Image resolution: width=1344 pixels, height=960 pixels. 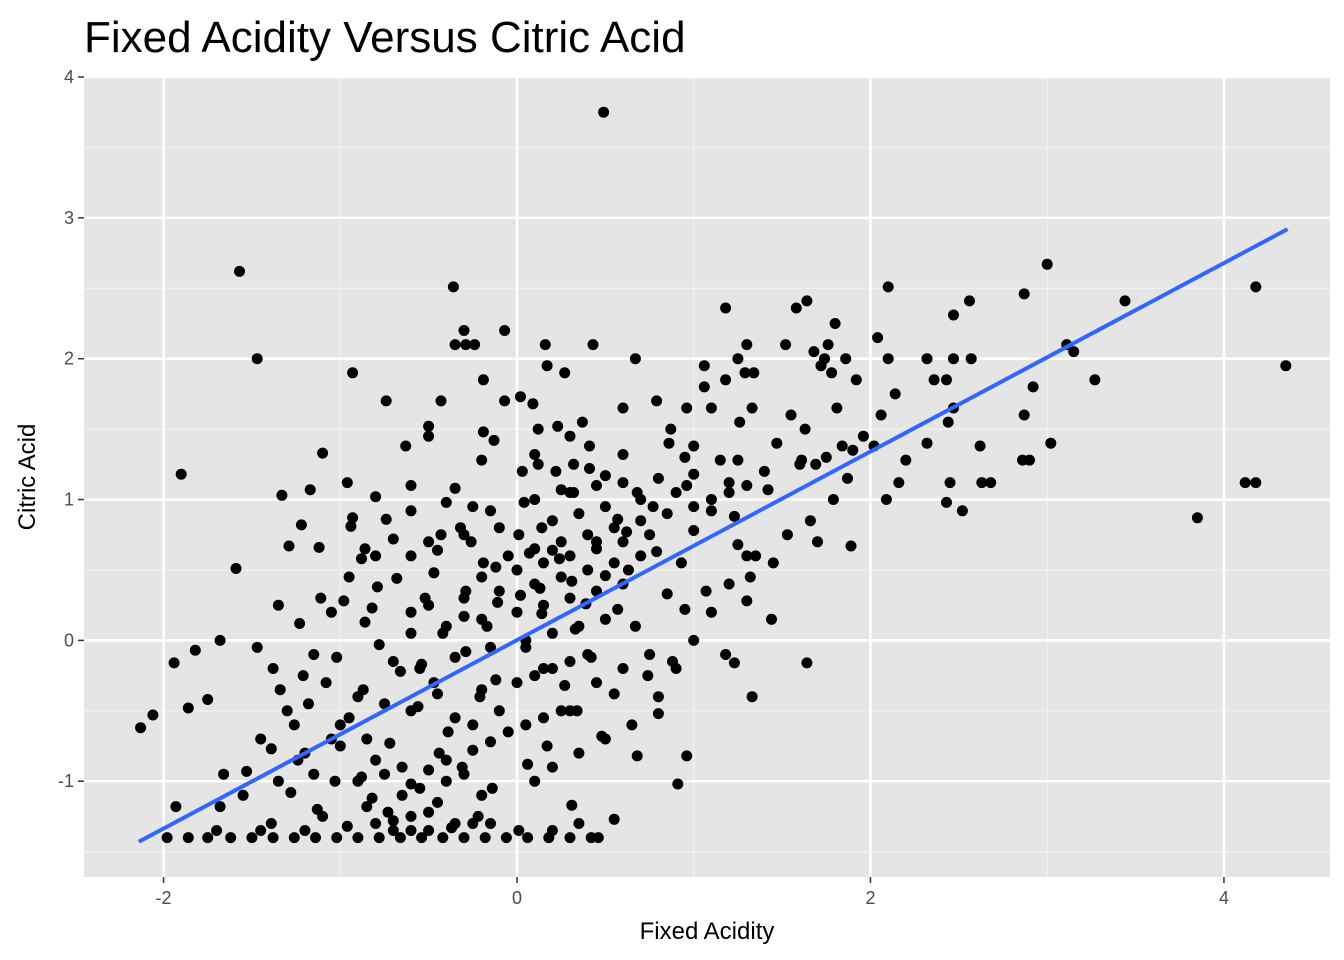 What do you see at coordinates (27, 477) in the screenshot?
I see `y-axis-label: Citric Acid` at bounding box center [27, 477].